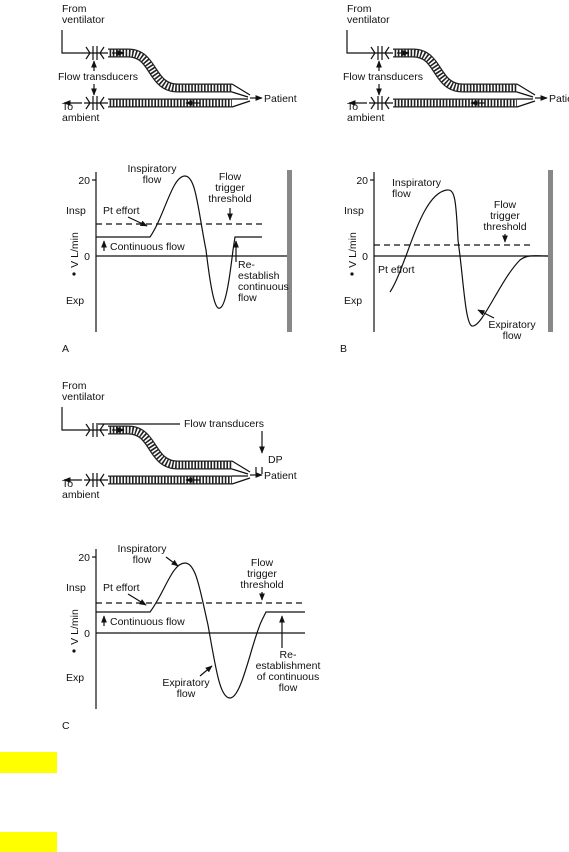  What do you see at coordinates (343, 349) in the screenshot?
I see `panel-label: B` at bounding box center [343, 349].